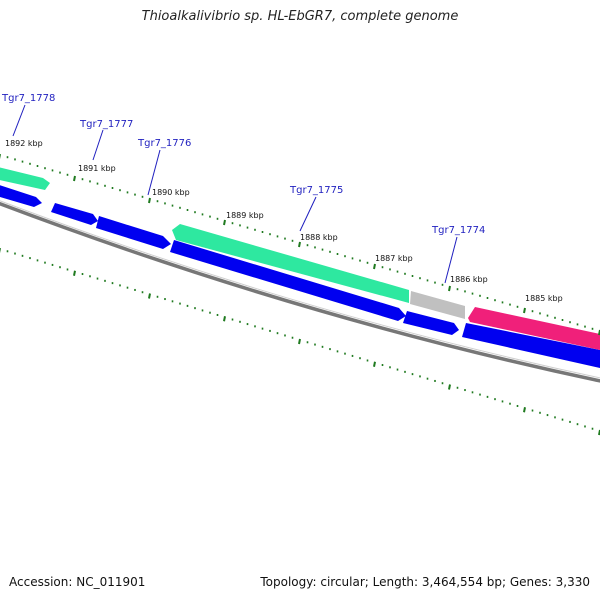 The height and width of the screenshot is (600, 600). Describe the element at coordinates (164, 143) in the screenshot. I see `gene-label-tgr7-1776: Tgr7_1776` at that location.